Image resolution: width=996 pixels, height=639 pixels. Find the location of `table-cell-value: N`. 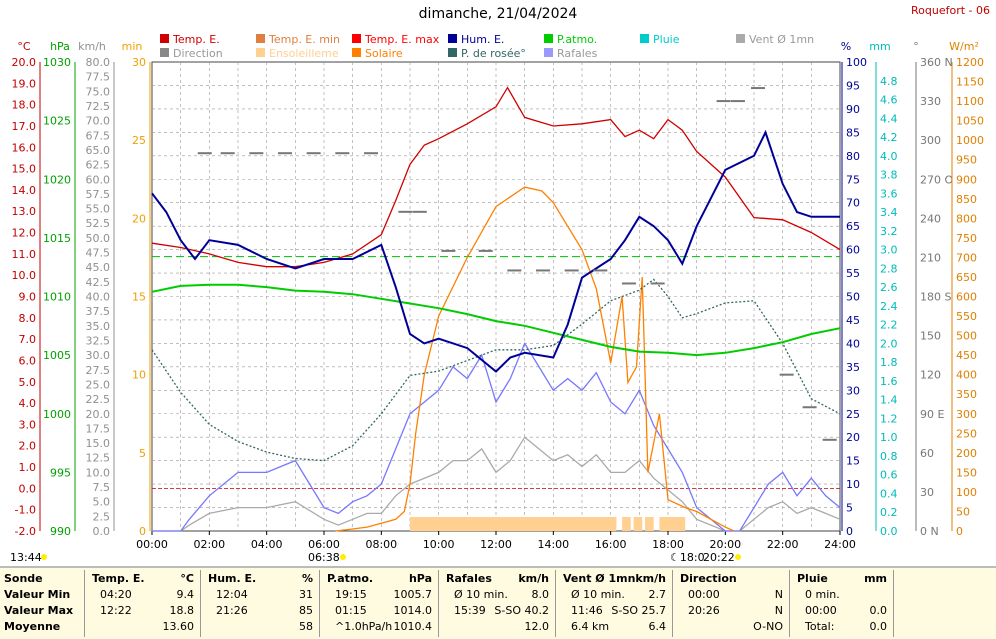

table-cell-value: N is located at coordinates (778, 610).